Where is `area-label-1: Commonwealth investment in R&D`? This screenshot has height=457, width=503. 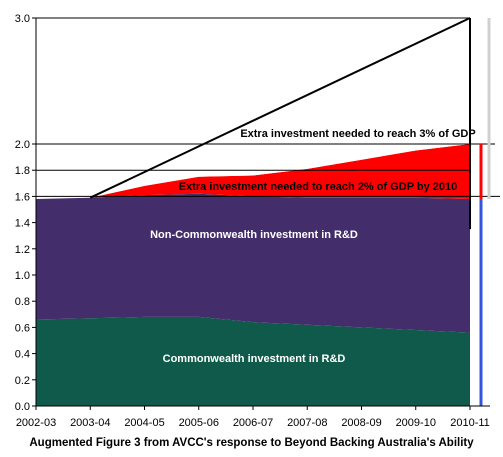 area-label-1: Commonwealth investment in R&D is located at coordinates (254, 359).